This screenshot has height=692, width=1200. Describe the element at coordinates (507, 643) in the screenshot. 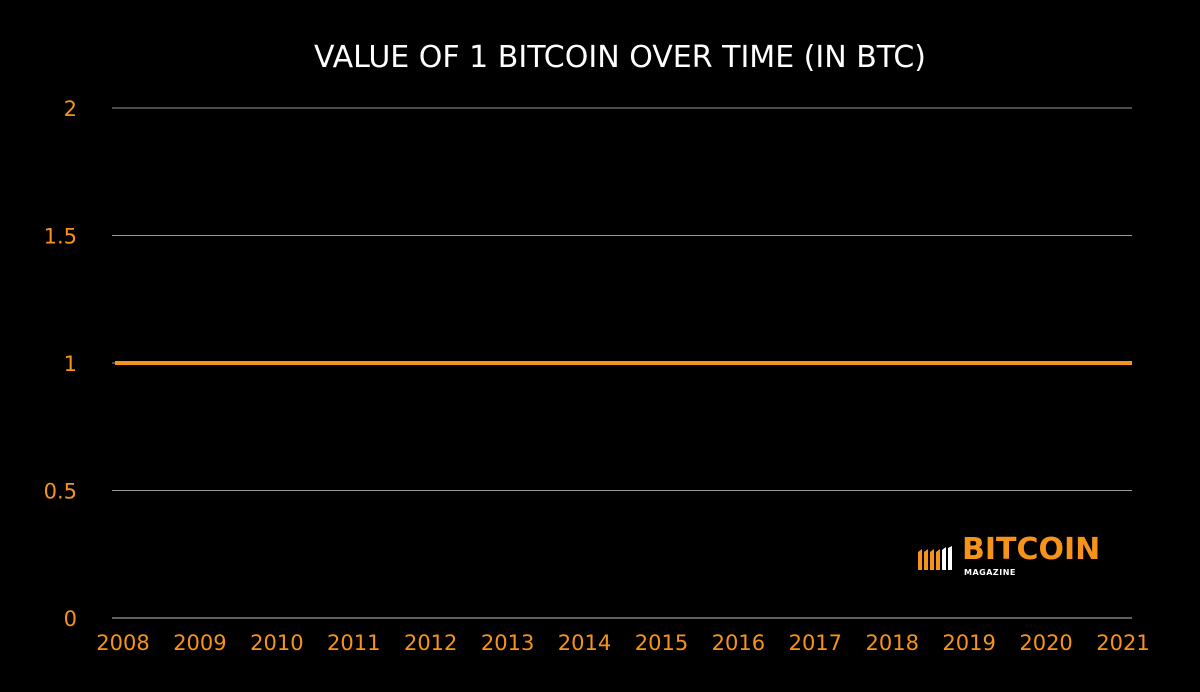

I see `x-tick-label: 2013` at that location.